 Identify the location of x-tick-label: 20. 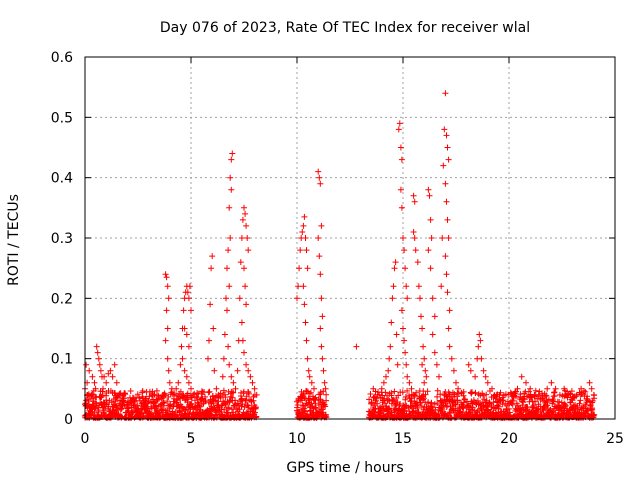
(509, 439).